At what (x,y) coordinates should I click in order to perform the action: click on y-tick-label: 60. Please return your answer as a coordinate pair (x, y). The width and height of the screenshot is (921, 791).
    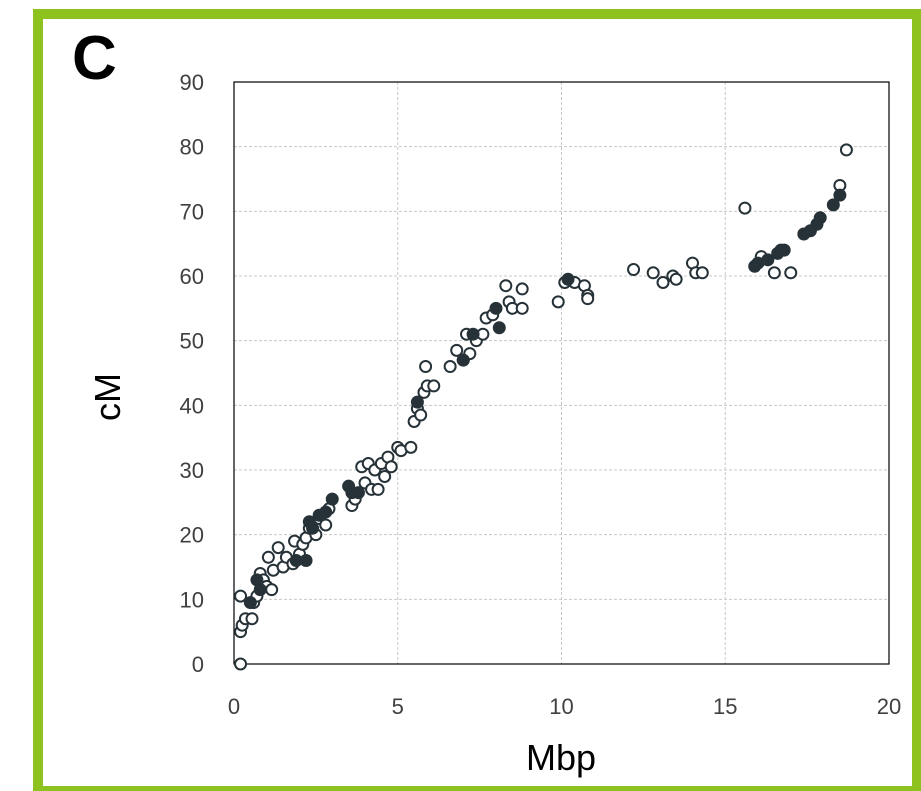
    Looking at the image, I should click on (192, 276).